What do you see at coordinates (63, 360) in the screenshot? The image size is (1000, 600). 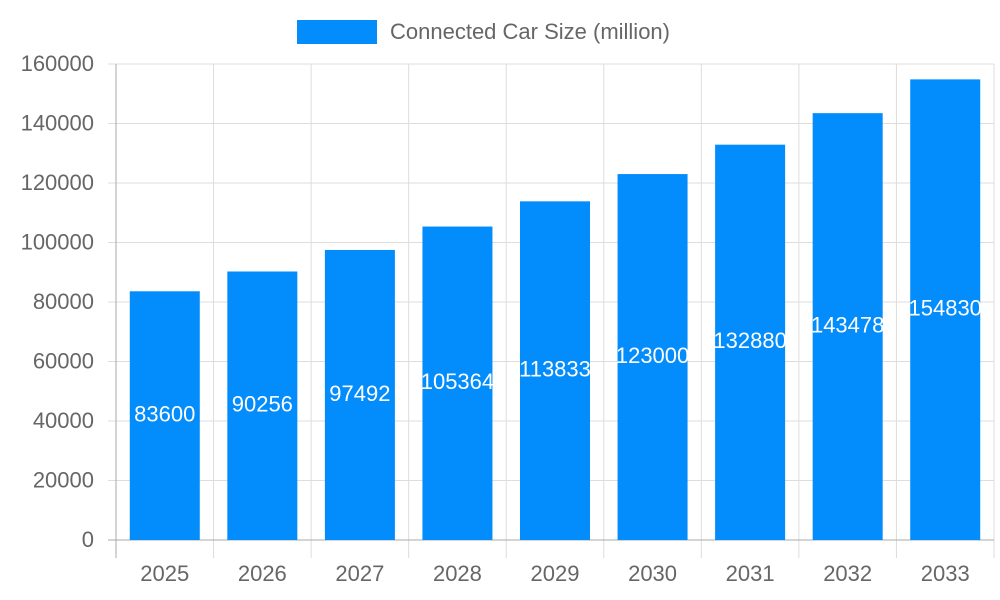 I see `y-tick-label: 60000` at bounding box center [63, 360].